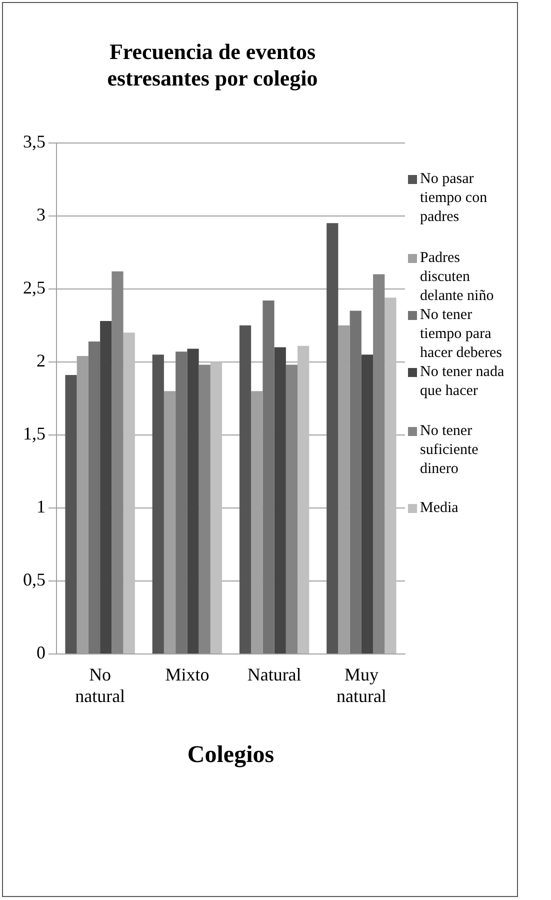  I want to click on x-tick-label: No natural, so click(100, 685).